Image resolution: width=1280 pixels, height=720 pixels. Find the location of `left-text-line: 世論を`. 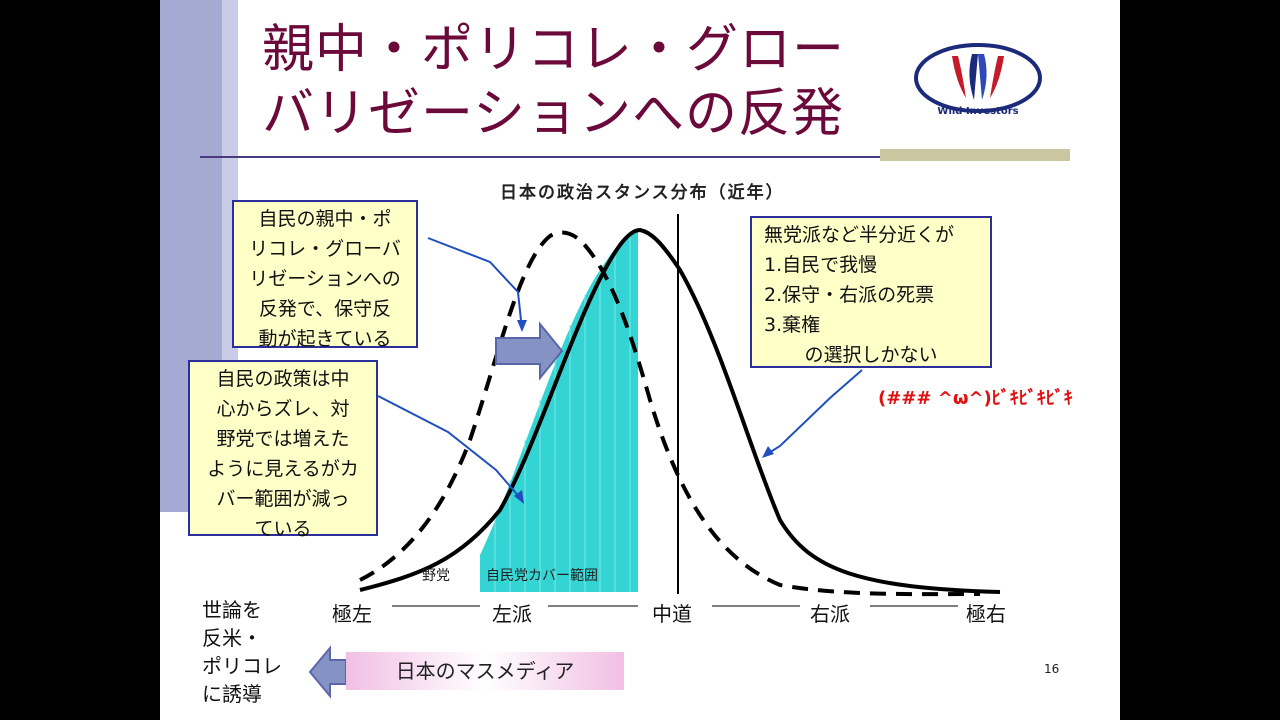

left-text-line: 世論を is located at coordinates (232, 610).